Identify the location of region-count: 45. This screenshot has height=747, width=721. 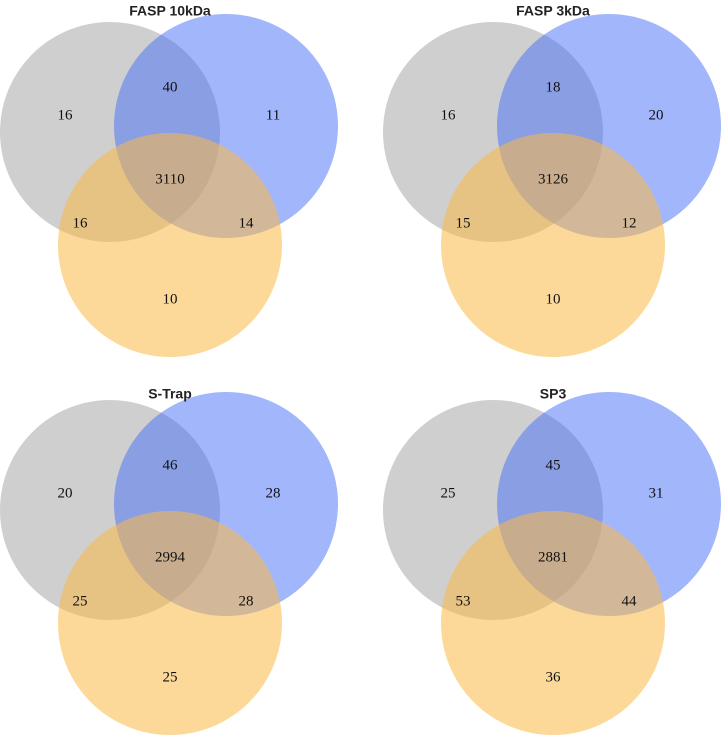
(553, 465).